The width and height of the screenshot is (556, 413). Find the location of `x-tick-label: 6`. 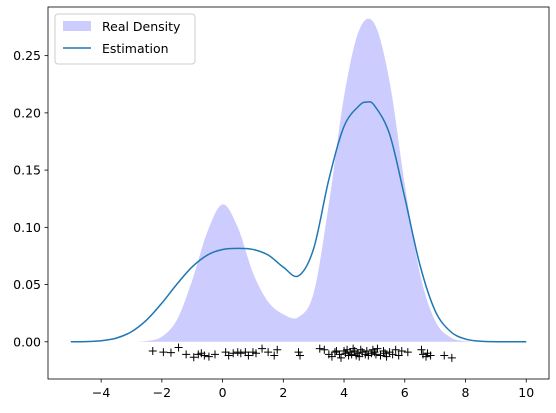

x-tick-label: 6 is located at coordinates (405, 392).